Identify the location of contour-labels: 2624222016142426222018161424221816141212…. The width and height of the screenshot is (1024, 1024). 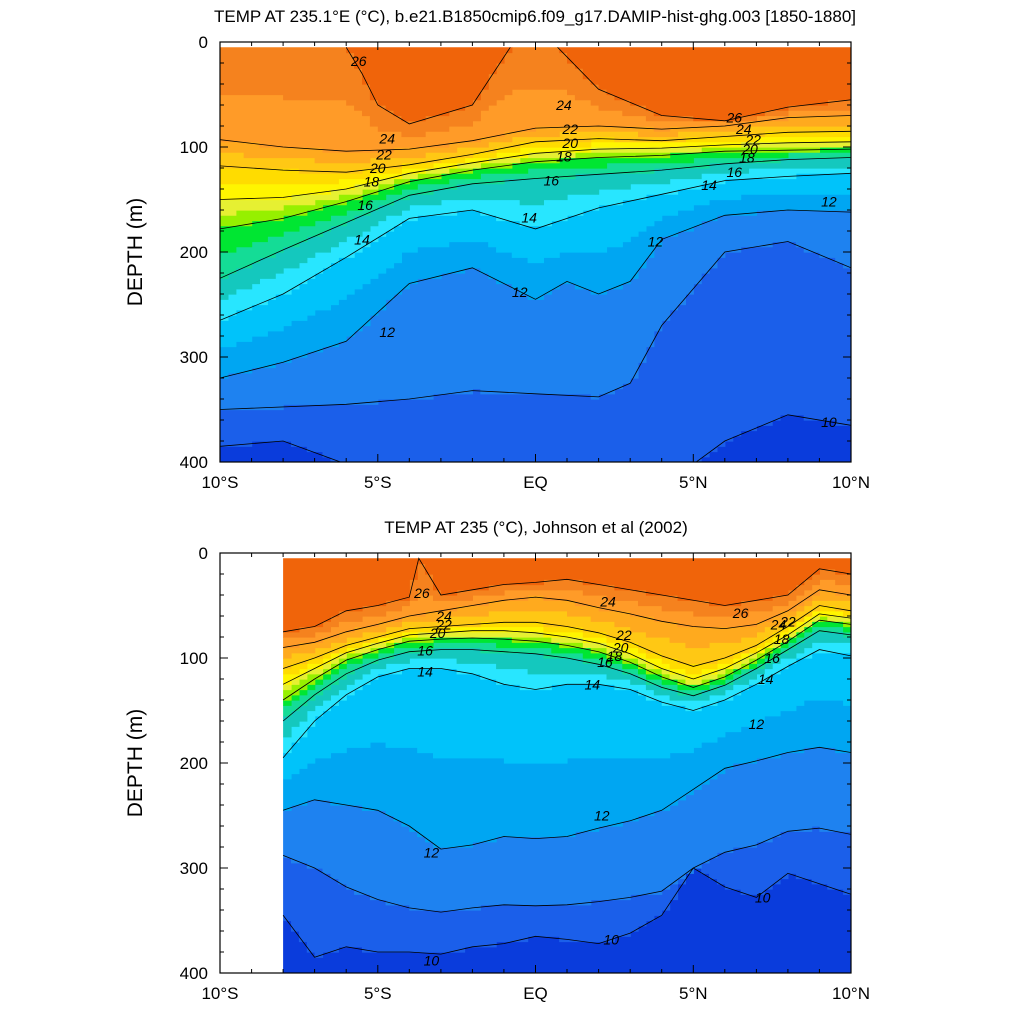
(604, 777).